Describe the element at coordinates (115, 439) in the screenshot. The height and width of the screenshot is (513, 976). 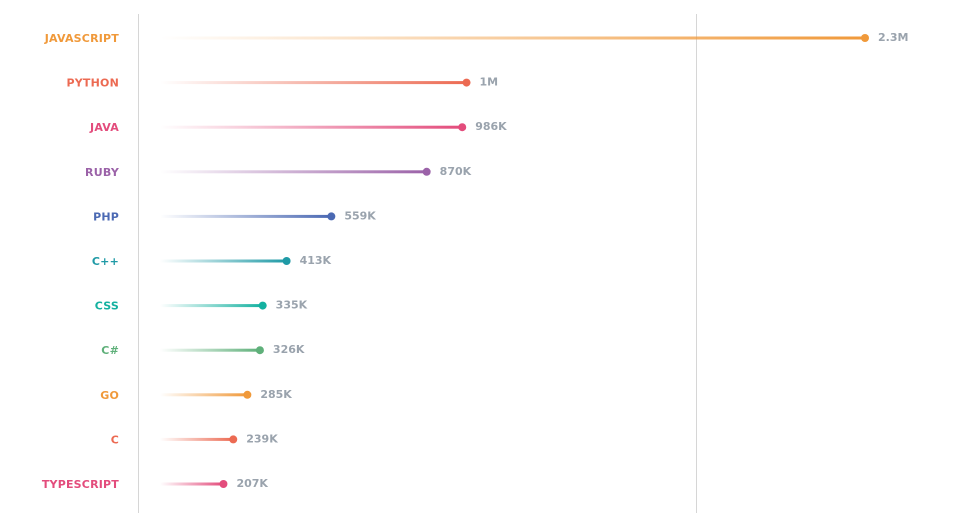
I see `category-label: C` at that location.